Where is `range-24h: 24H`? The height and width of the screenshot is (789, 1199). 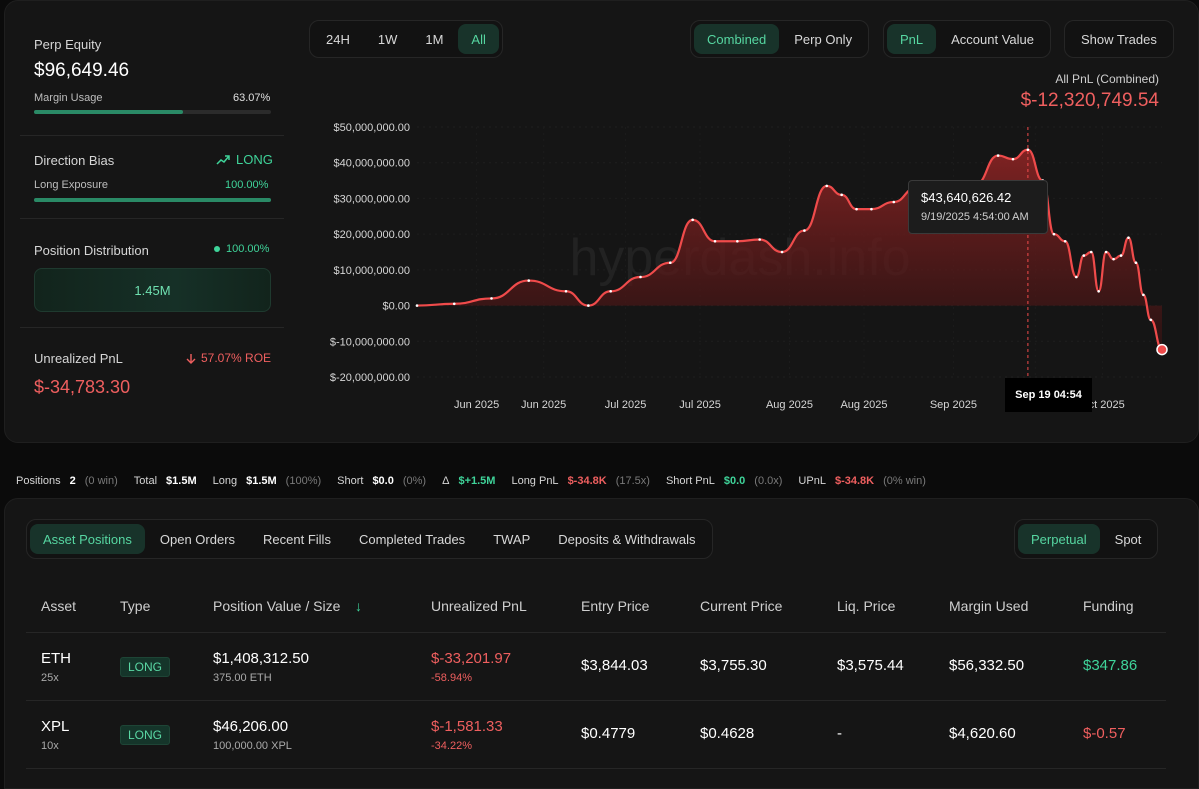
range-24h: 24H is located at coordinates (338, 39).